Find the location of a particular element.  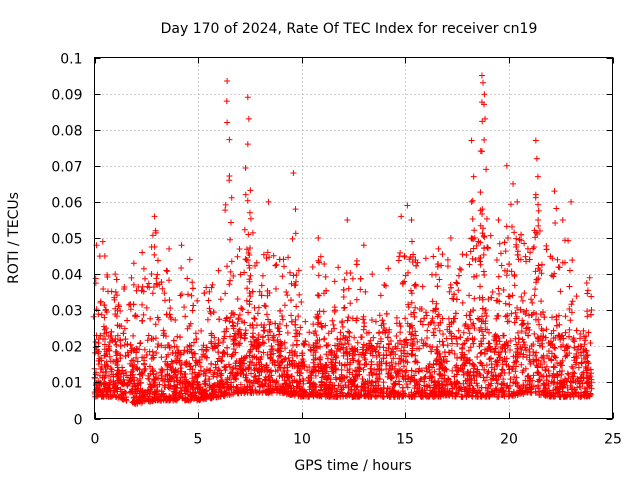

x-tick-label: 10 is located at coordinates (302, 440).